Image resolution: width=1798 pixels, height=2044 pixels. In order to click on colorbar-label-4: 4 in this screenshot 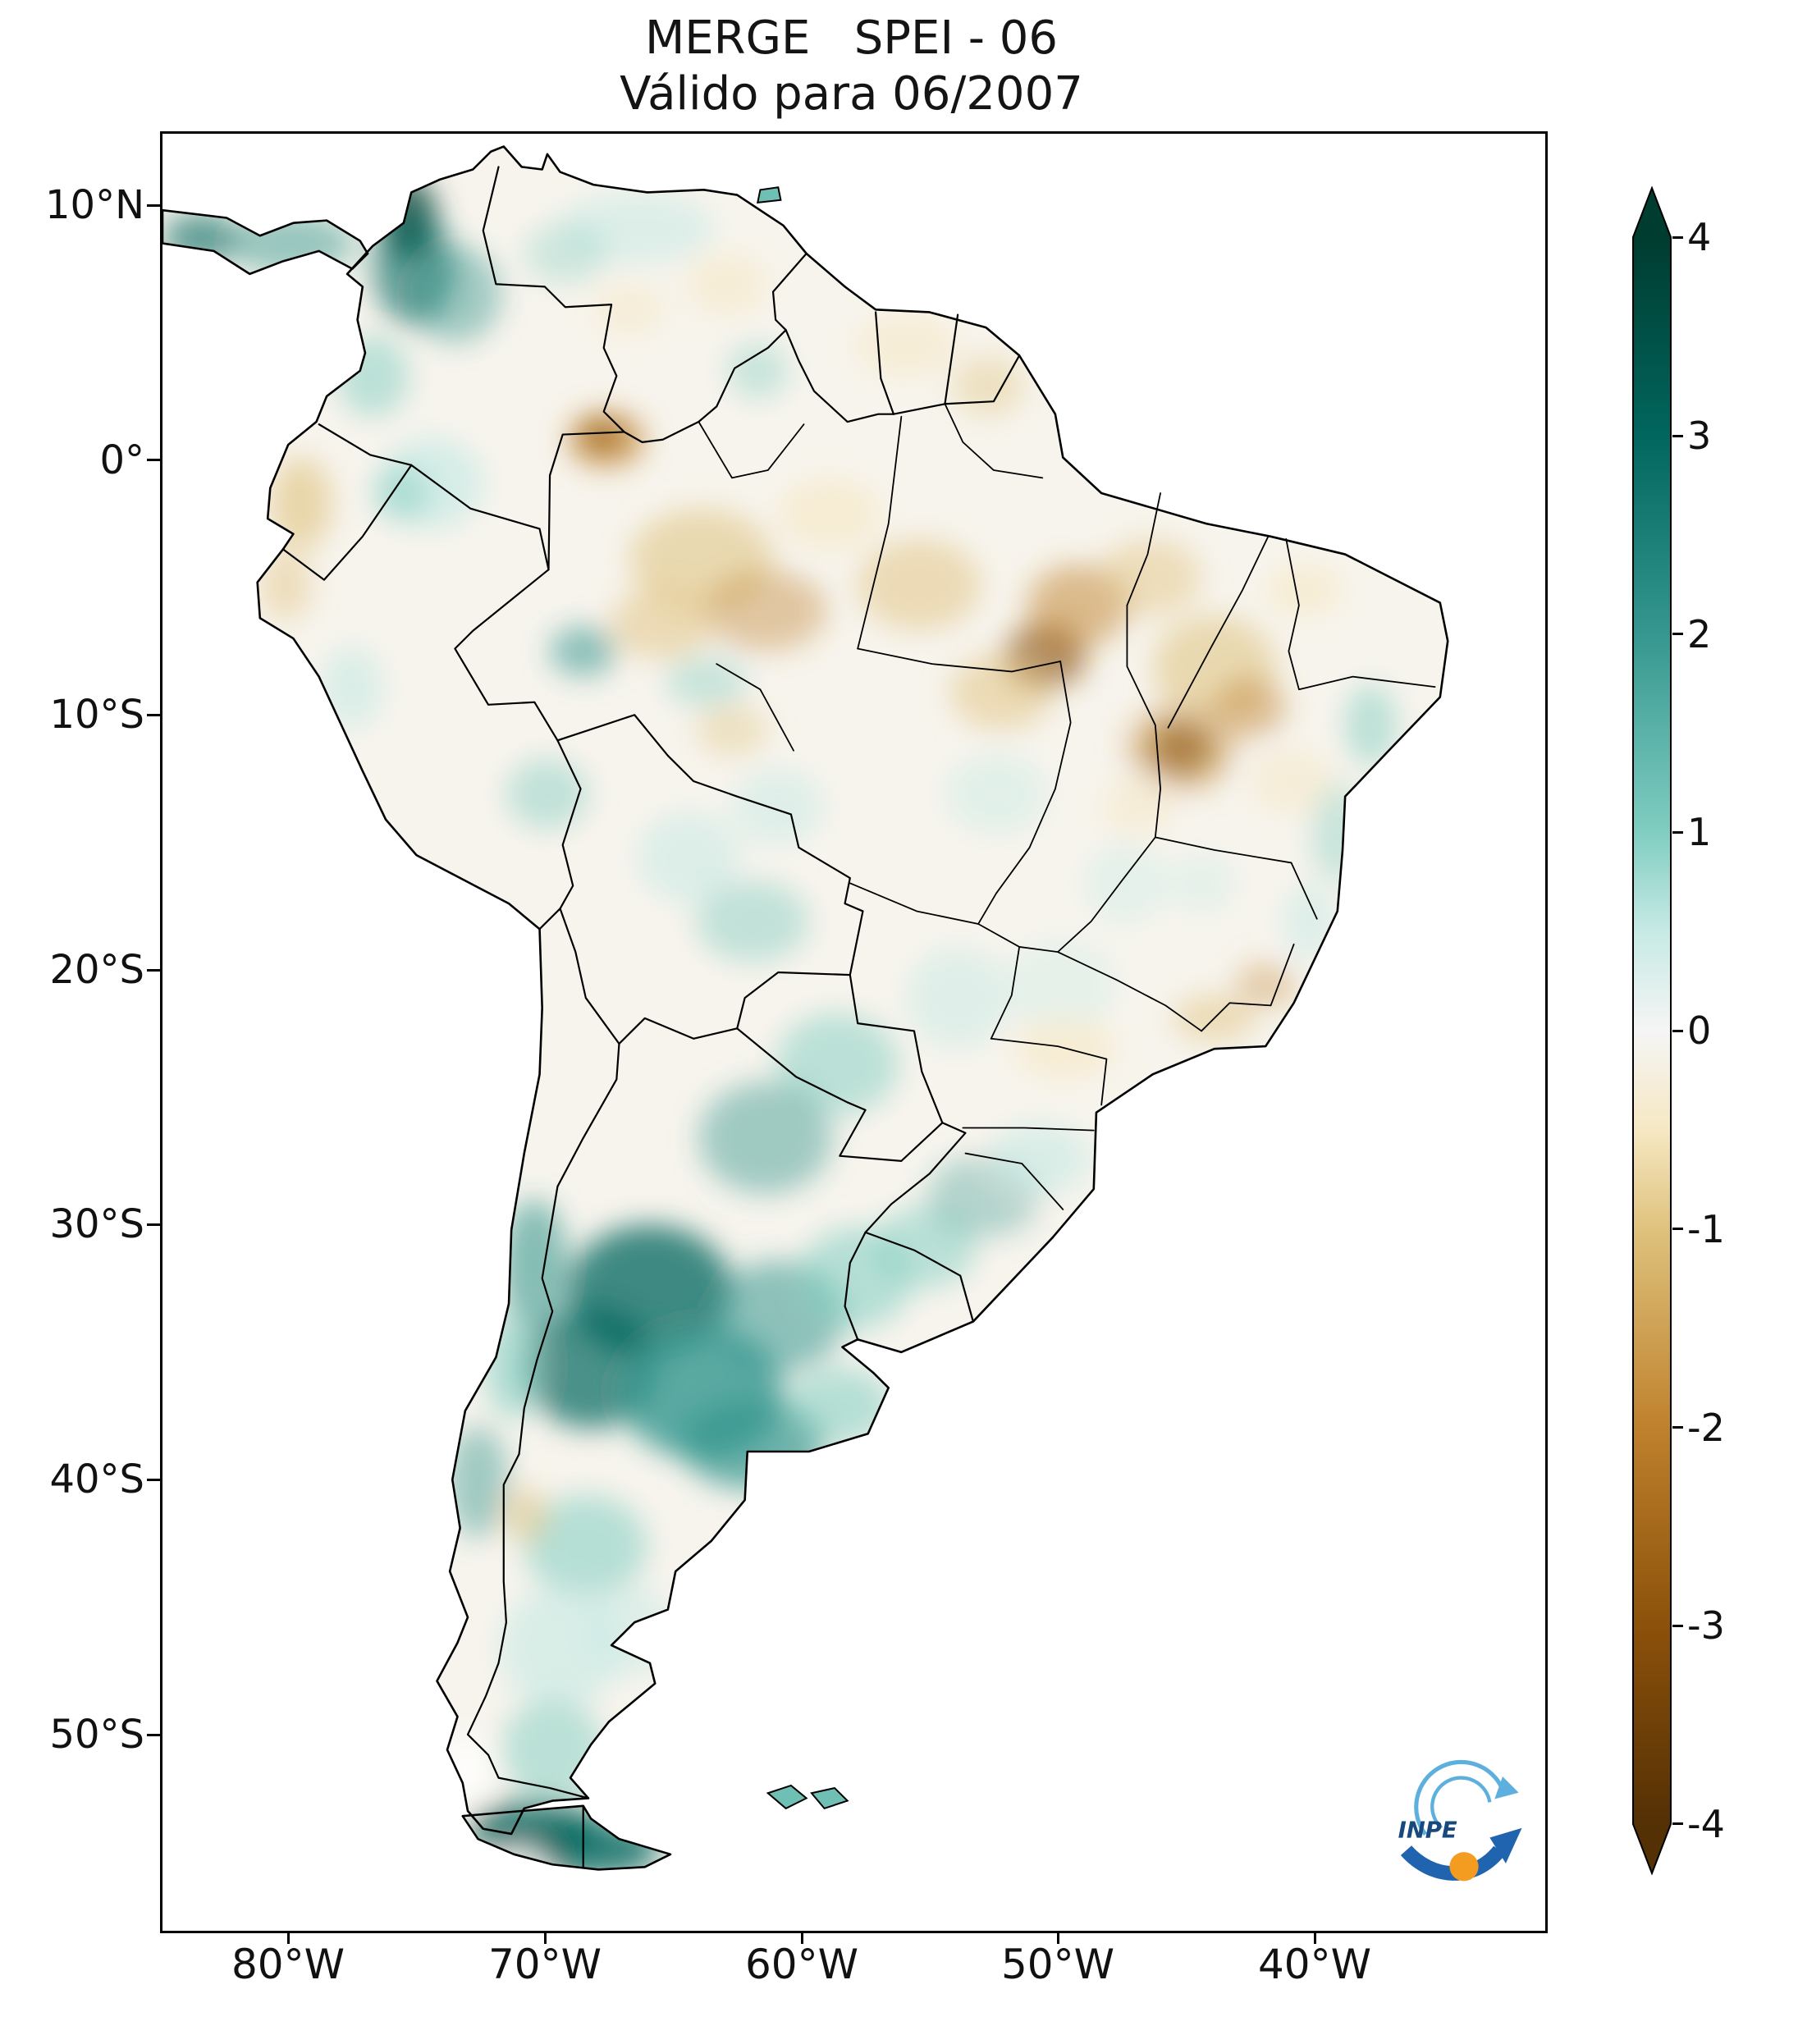, I will do `click(1699, 237)`.